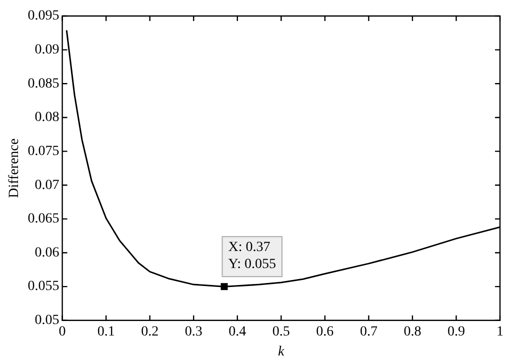 This screenshot has width=530, height=362. Describe the element at coordinates (62, 332) in the screenshot. I see `x-tick-label: 0` at that location.